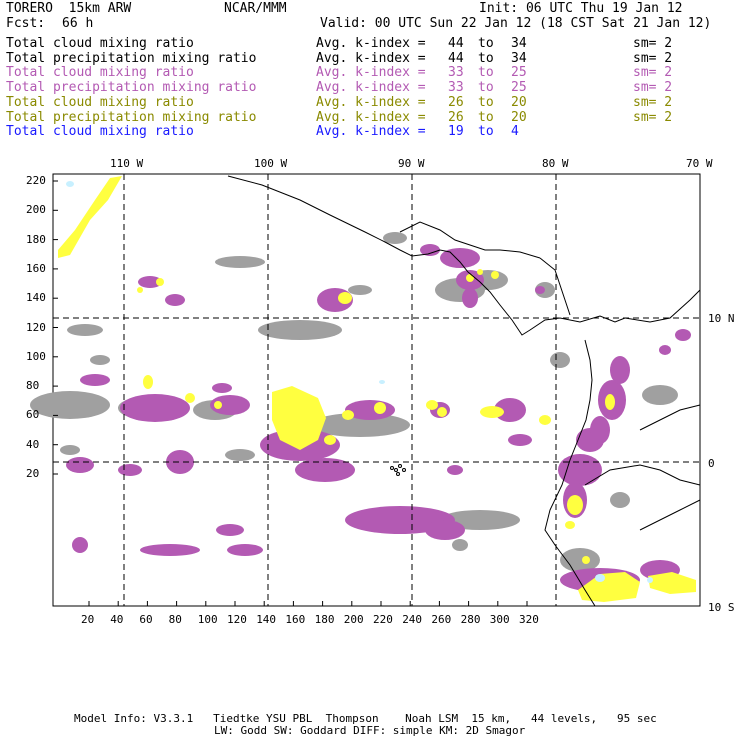 This screenshot has height=740, width=740. I want to click on caribbean-coast, so click(470, 240).